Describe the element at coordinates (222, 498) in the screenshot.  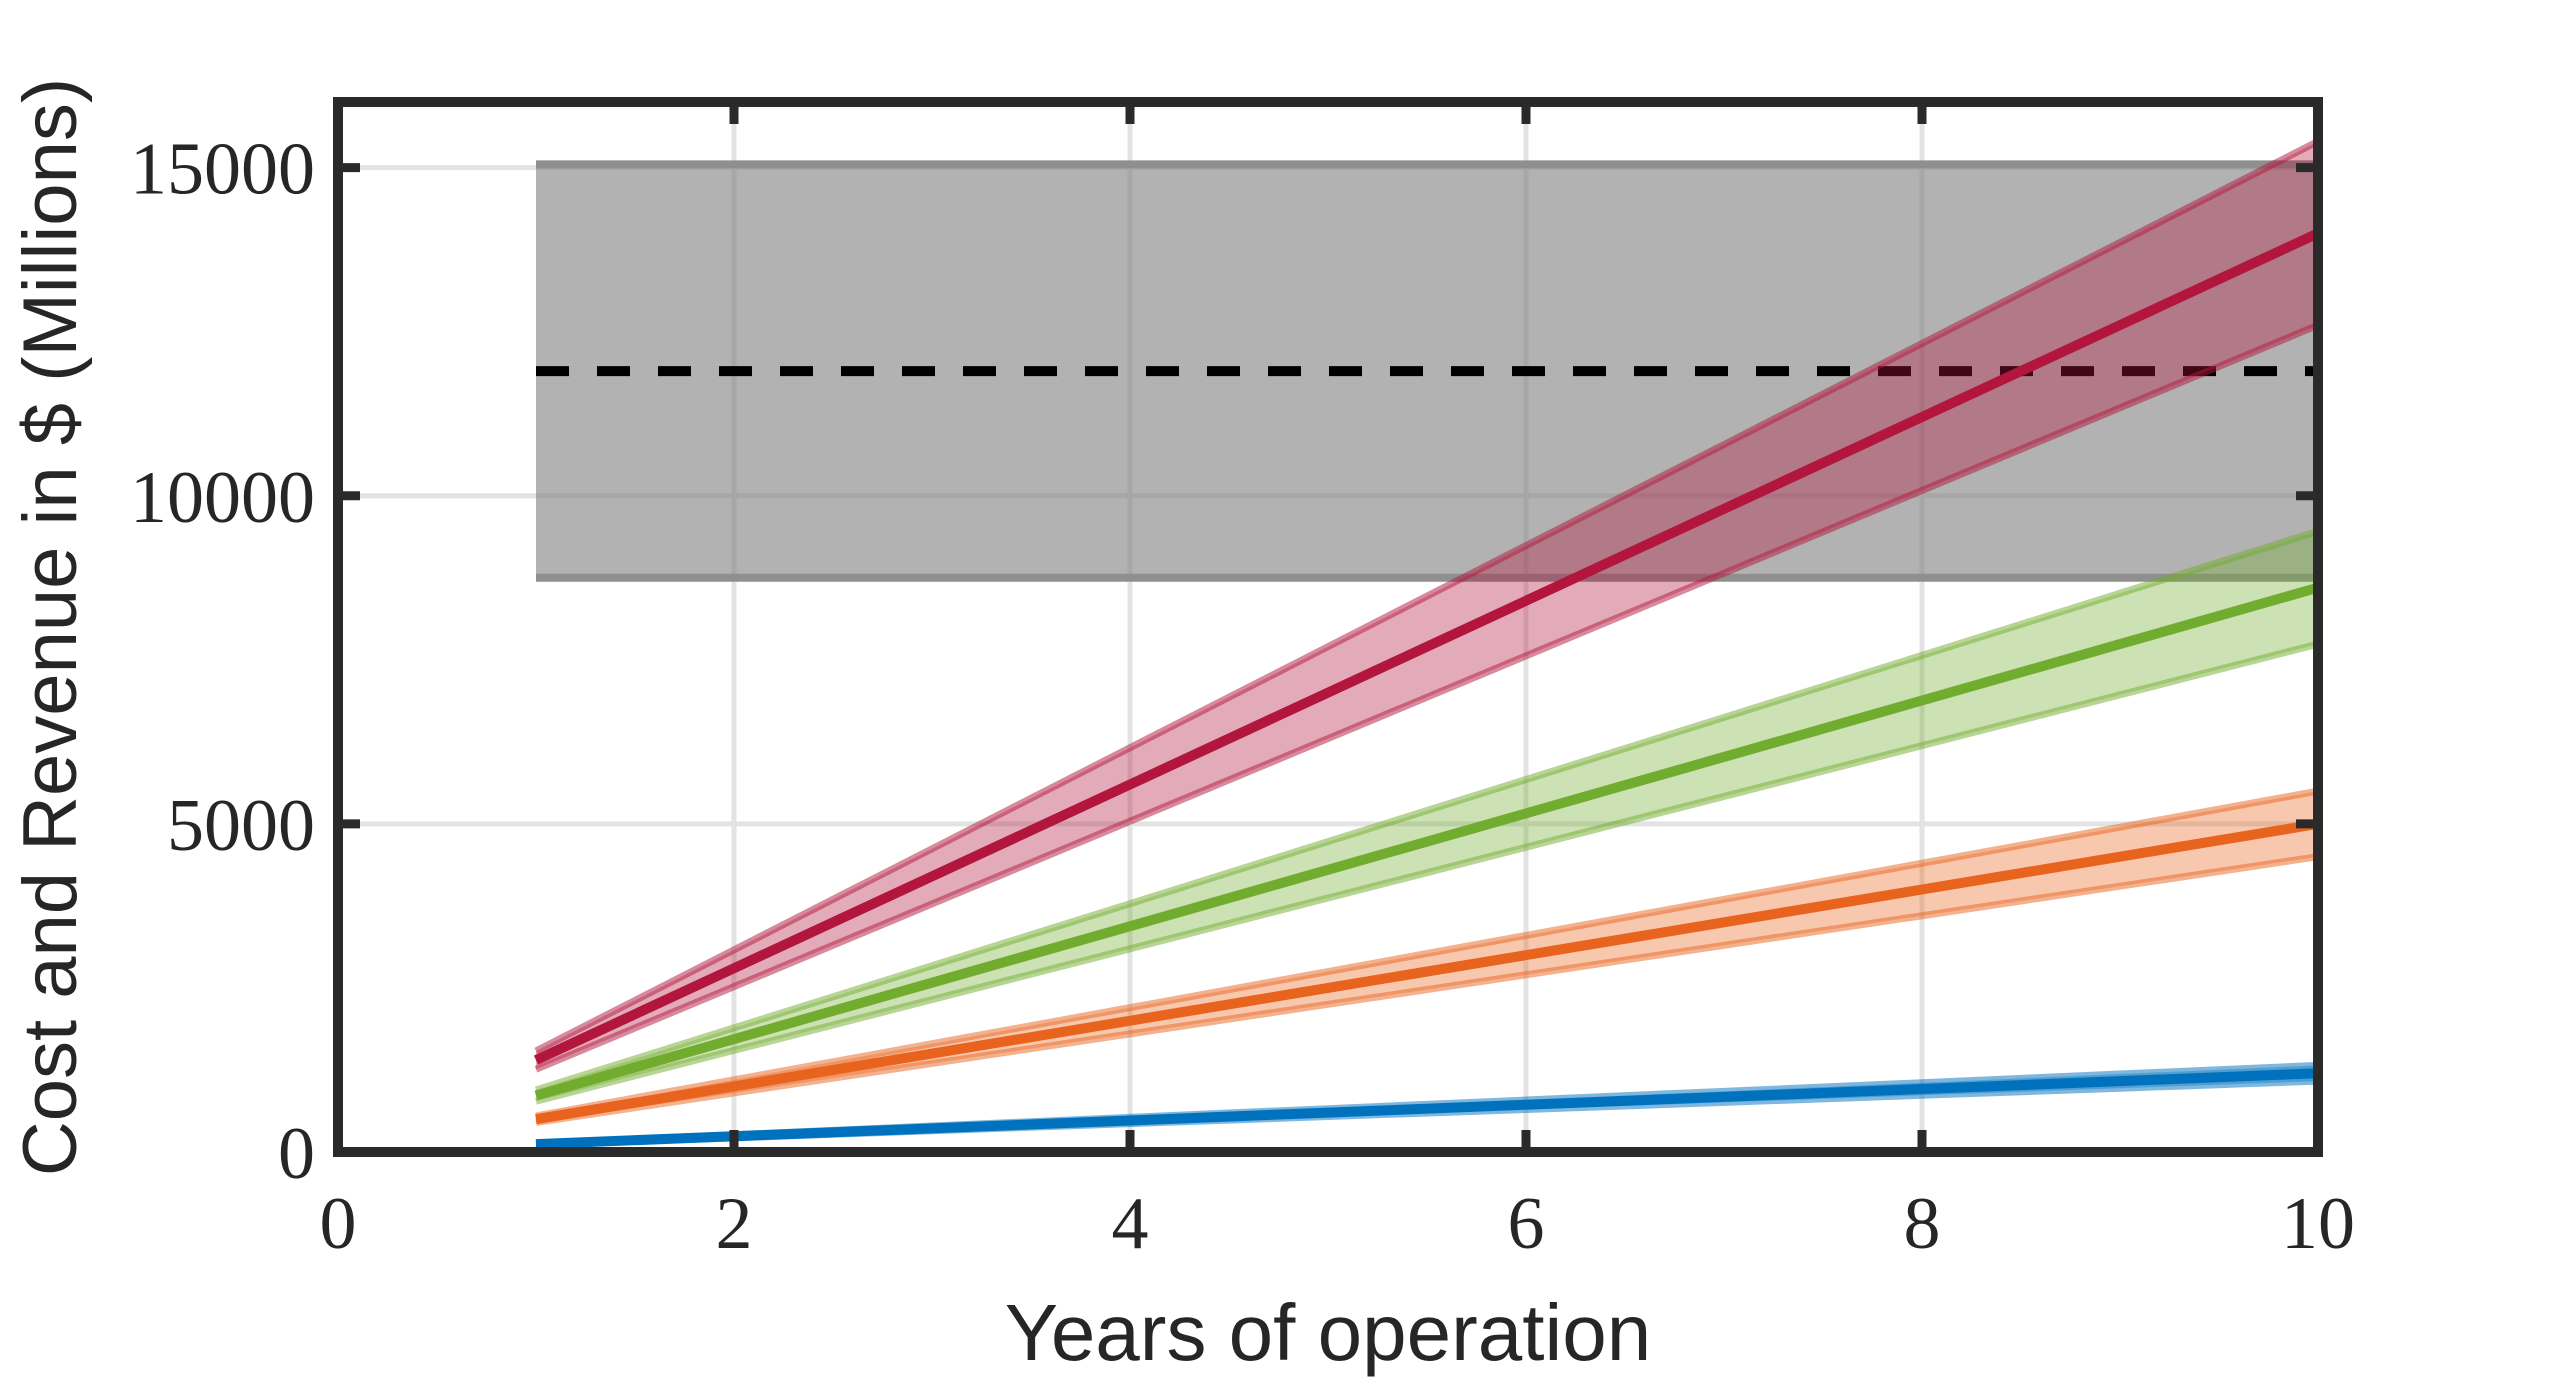
I see `y-tick-label: 10000` at that location.